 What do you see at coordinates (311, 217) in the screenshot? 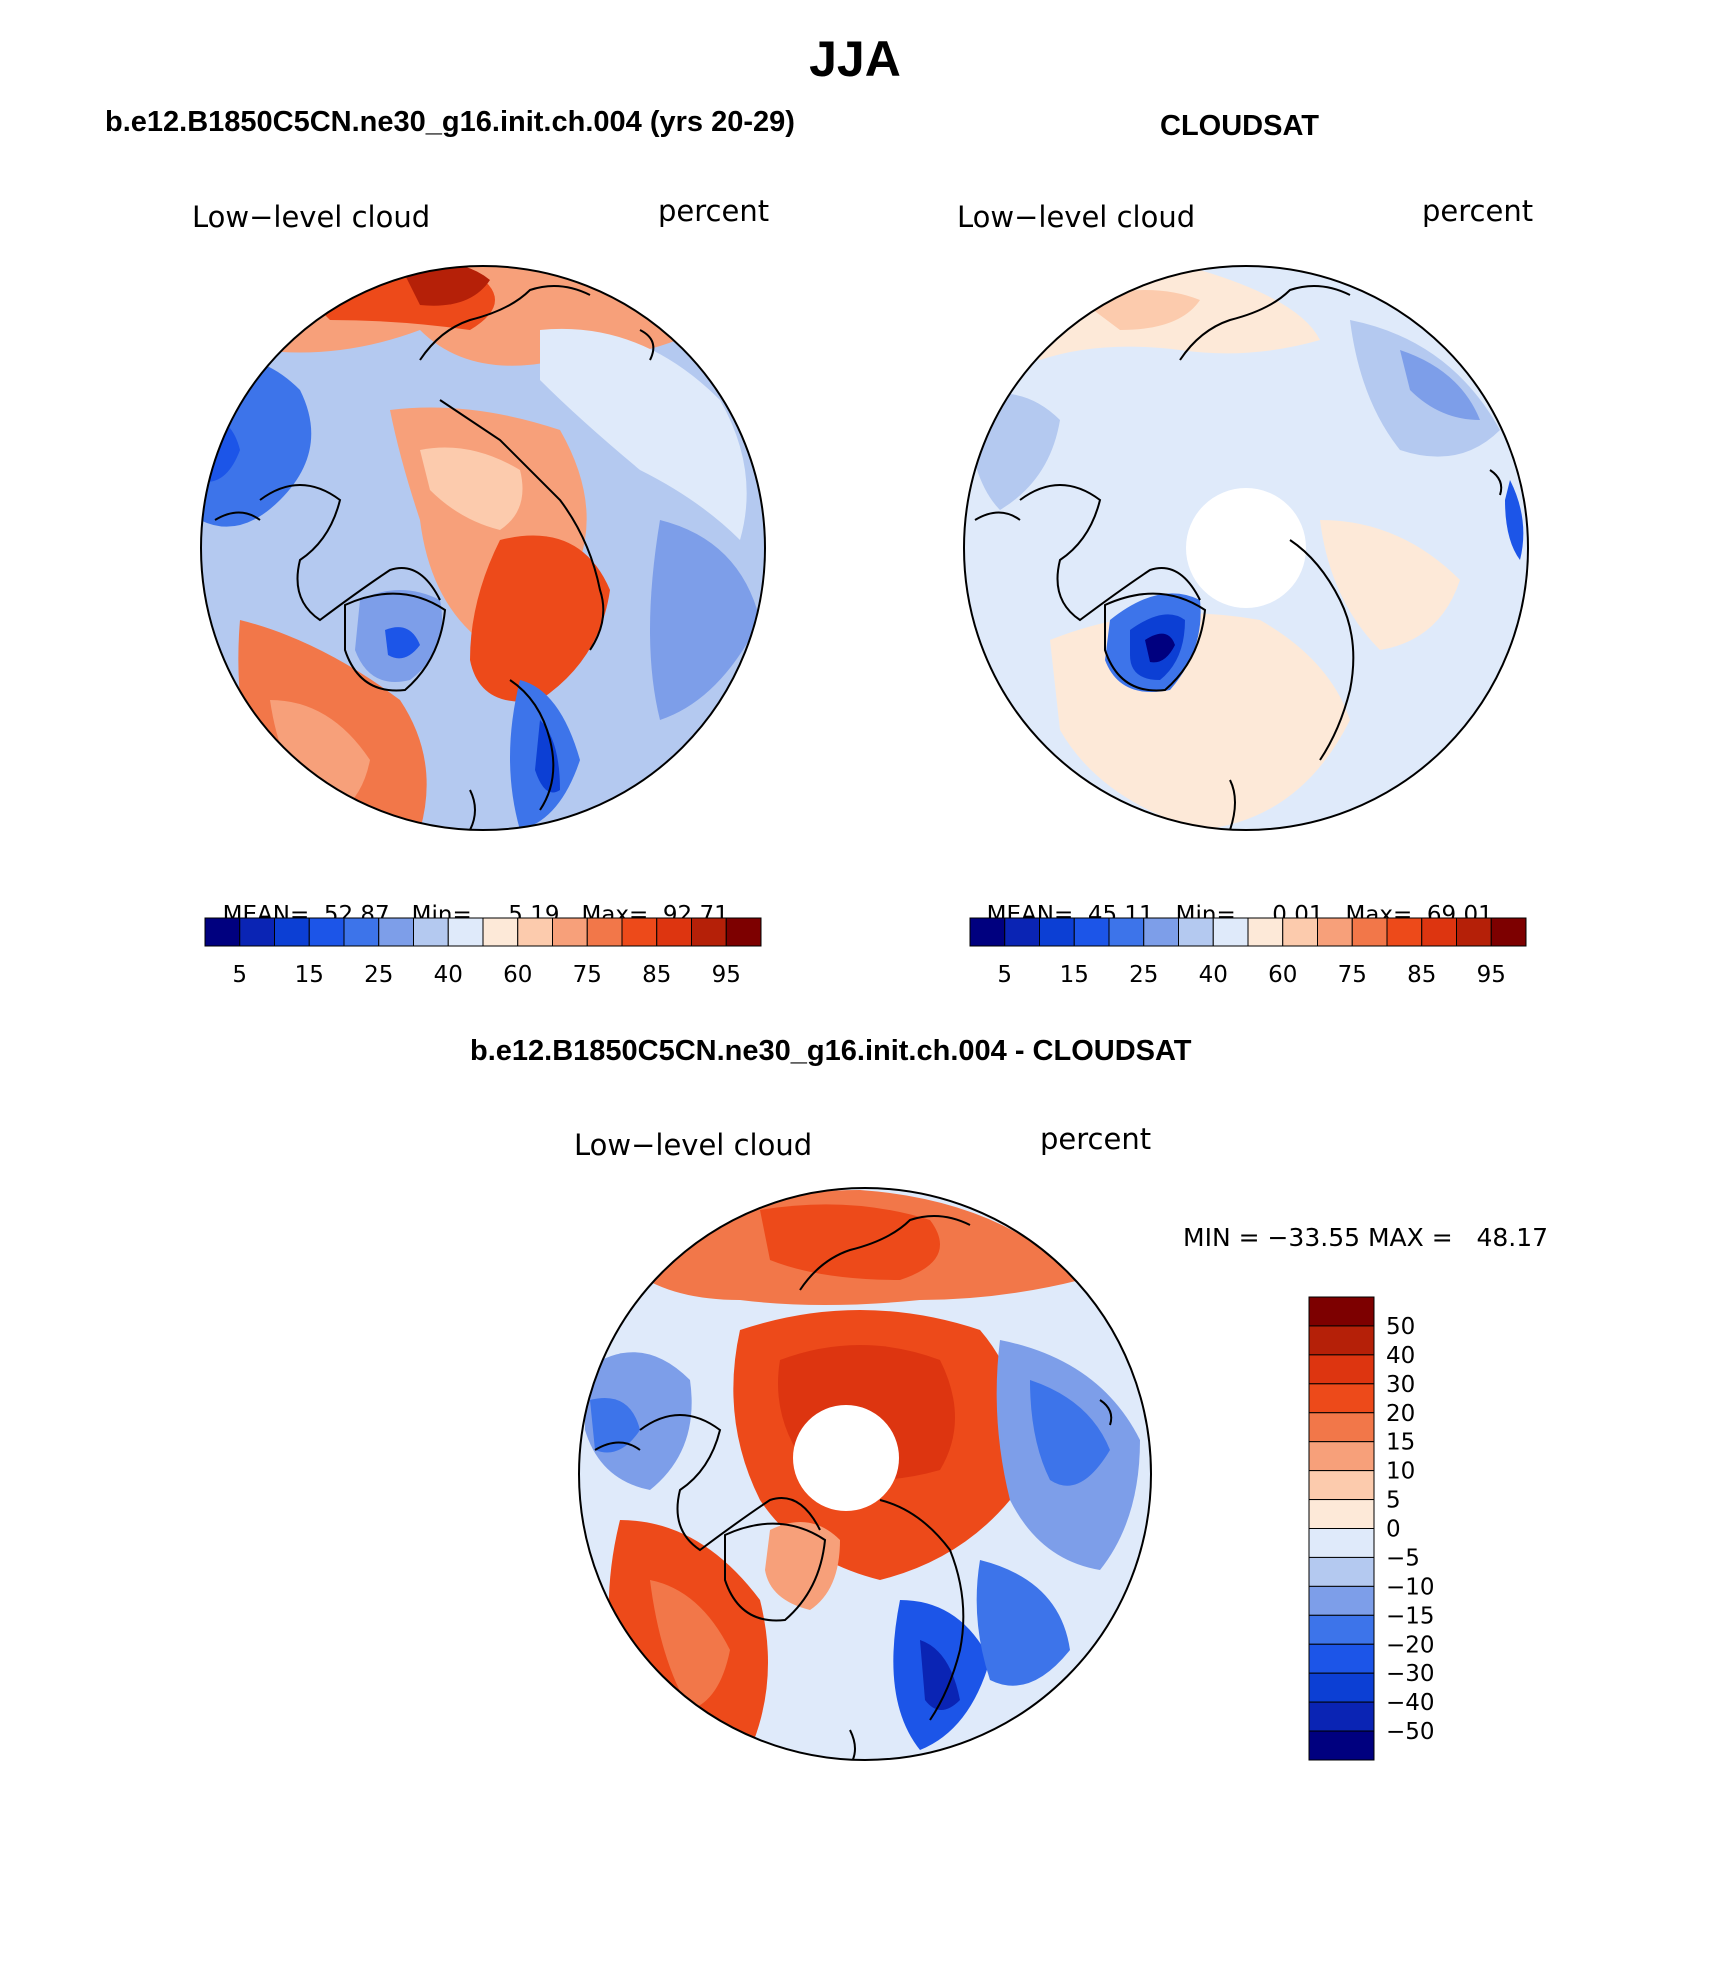
I see `panel1-variable-label: Low−level cloud` at bounding box center [311, 217].